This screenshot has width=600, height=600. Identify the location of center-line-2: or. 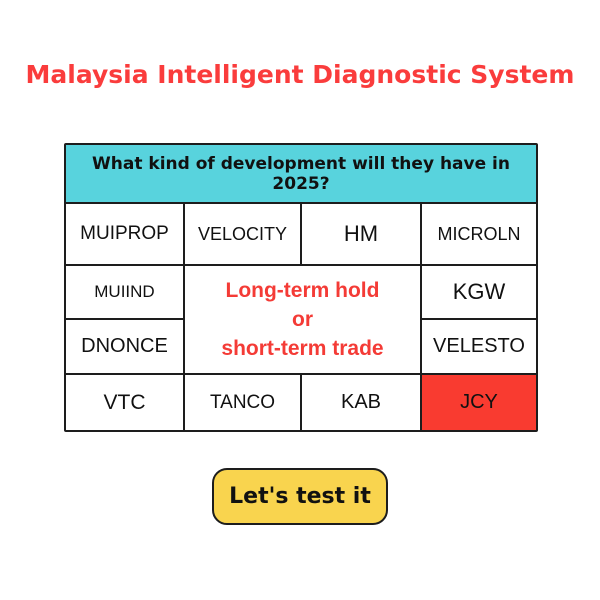
(302, 319).